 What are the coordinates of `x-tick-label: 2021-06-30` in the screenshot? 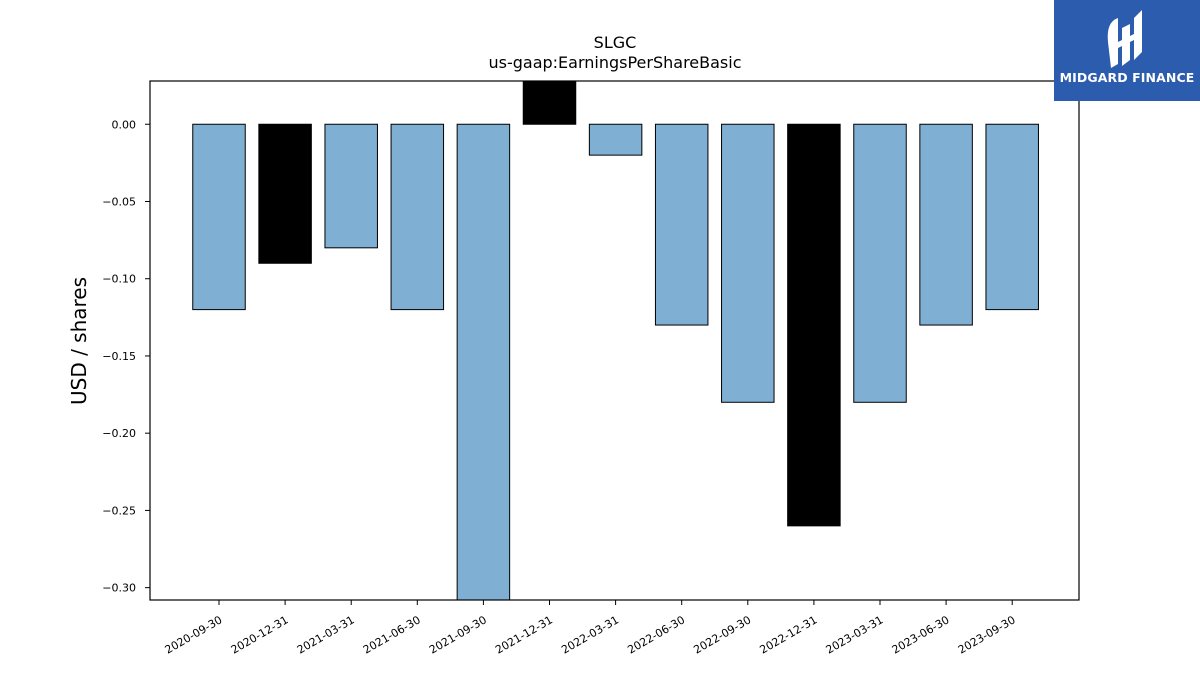 It's located at (392, 634).